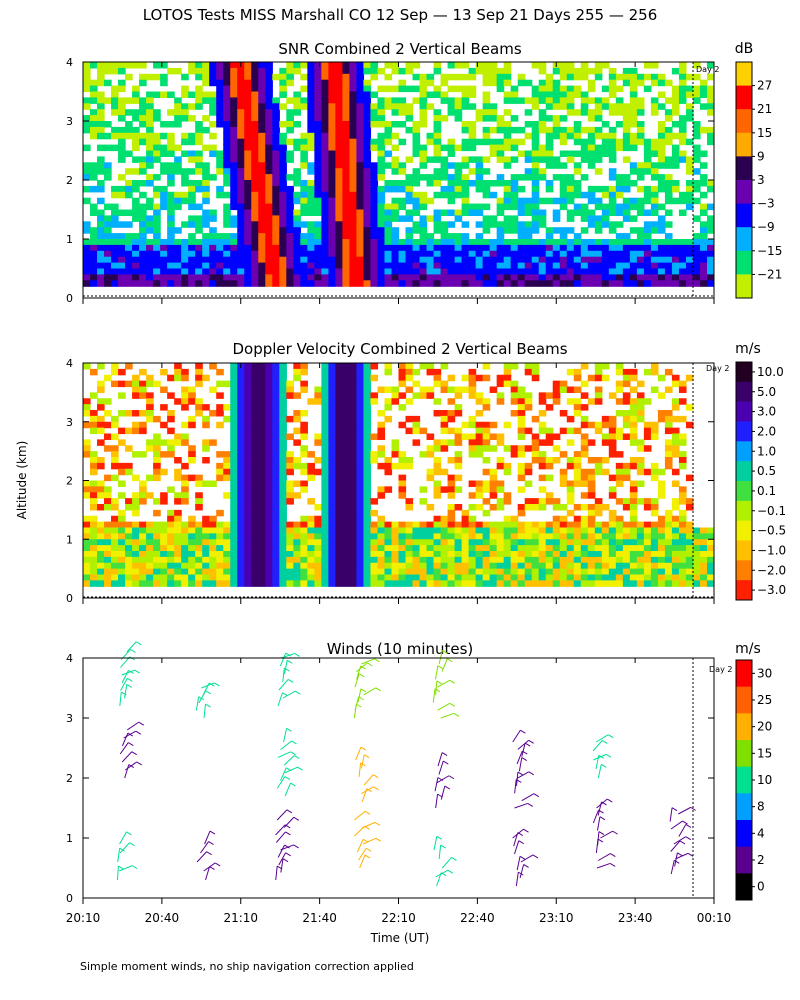 This screenshot has width=800, height=1000. What do you see at coordinates (121, 867) in the screenshot?
I see `wind-barb-flag` at bounding box center [121, 867].